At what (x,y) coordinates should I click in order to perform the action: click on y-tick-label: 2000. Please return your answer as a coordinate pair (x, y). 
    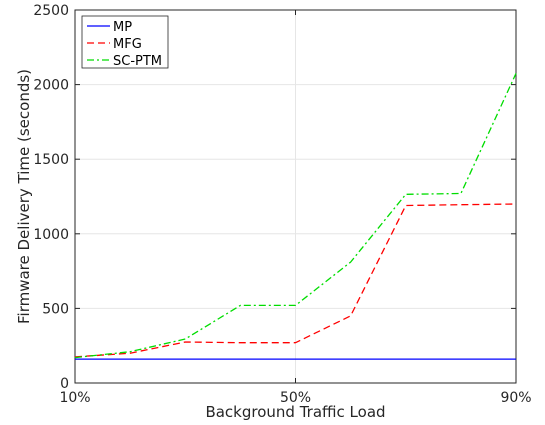
    Looking at the image, I should click on (51, 86).